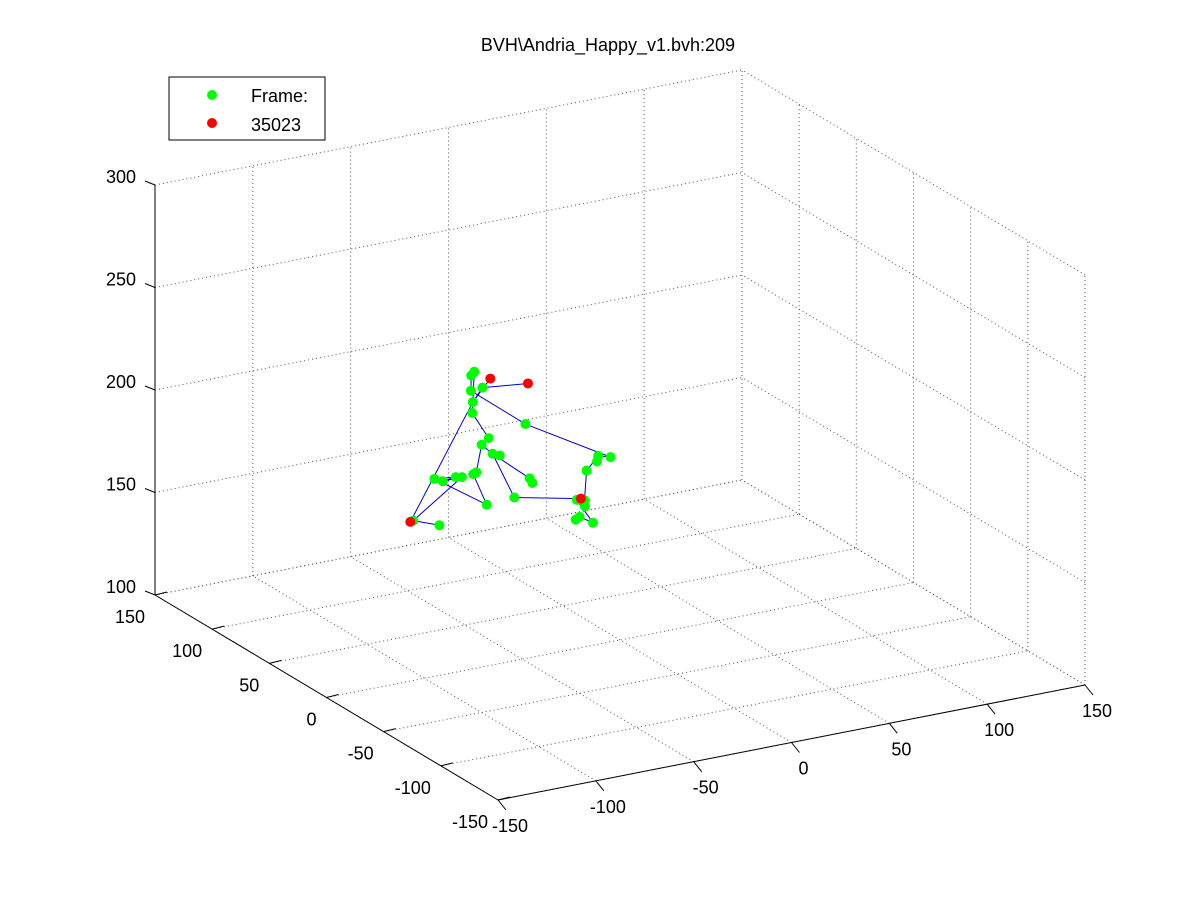 The height and width of the screenshot is (901, 1201). I want to click on skeleton-joints, so click(510, 448).